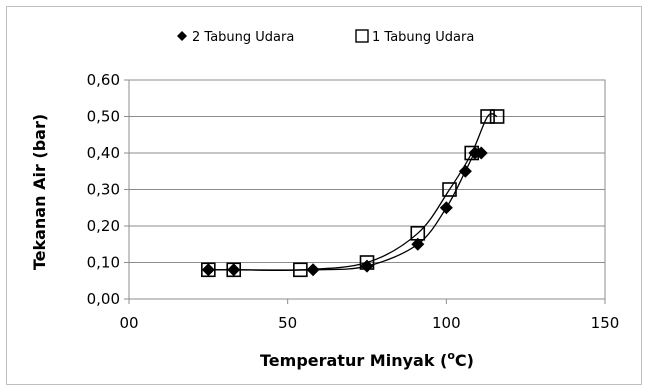 The image size is (649, 392). I want to click on trendline-diamond-series, so click(345, 211).